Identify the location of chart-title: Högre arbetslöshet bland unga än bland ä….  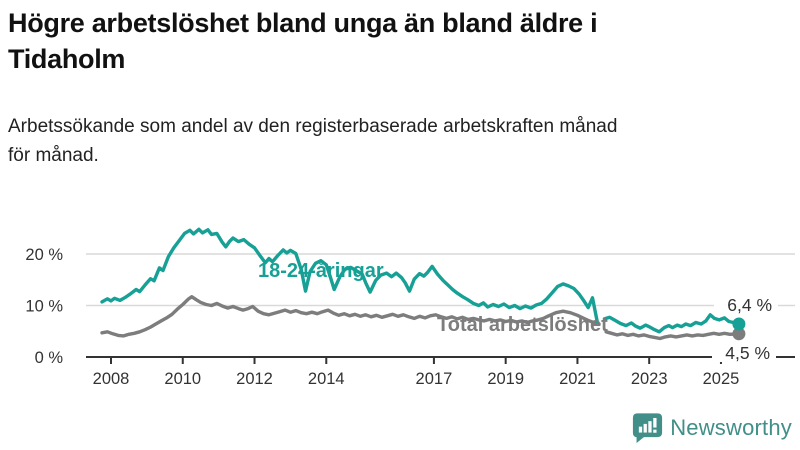
(303, 41).